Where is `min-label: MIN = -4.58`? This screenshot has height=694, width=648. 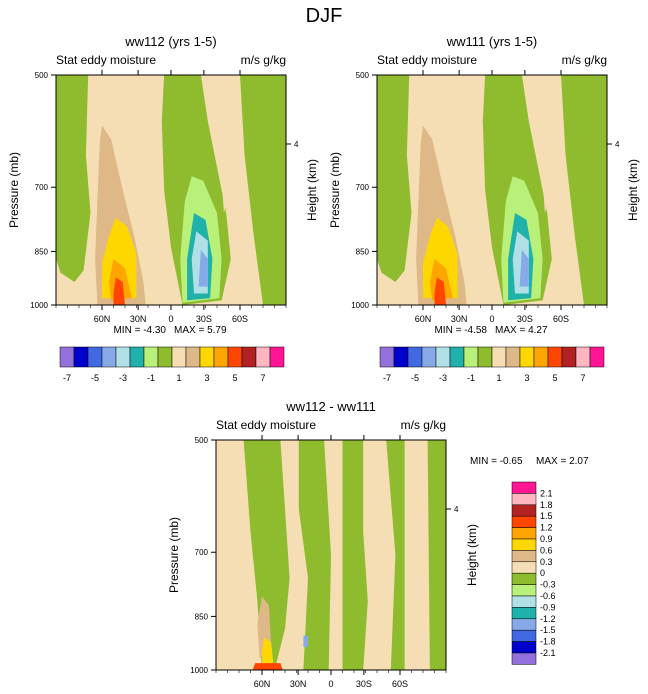
min-label: MIN = -4.58 is located at coordinates (460, 330).